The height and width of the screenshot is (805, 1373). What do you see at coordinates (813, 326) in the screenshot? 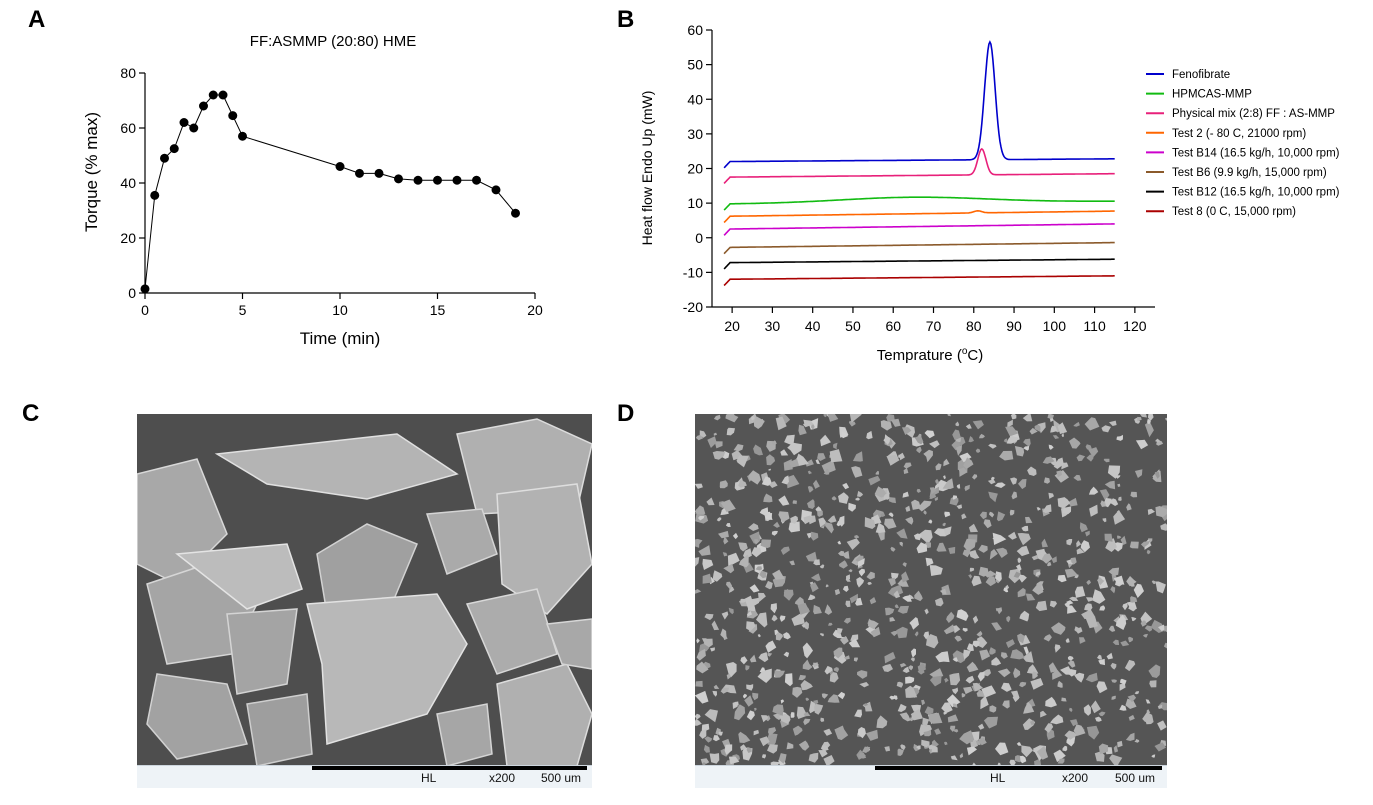
I see `chart-b-x-tick-label: 40` at bounding box center [813, 326].